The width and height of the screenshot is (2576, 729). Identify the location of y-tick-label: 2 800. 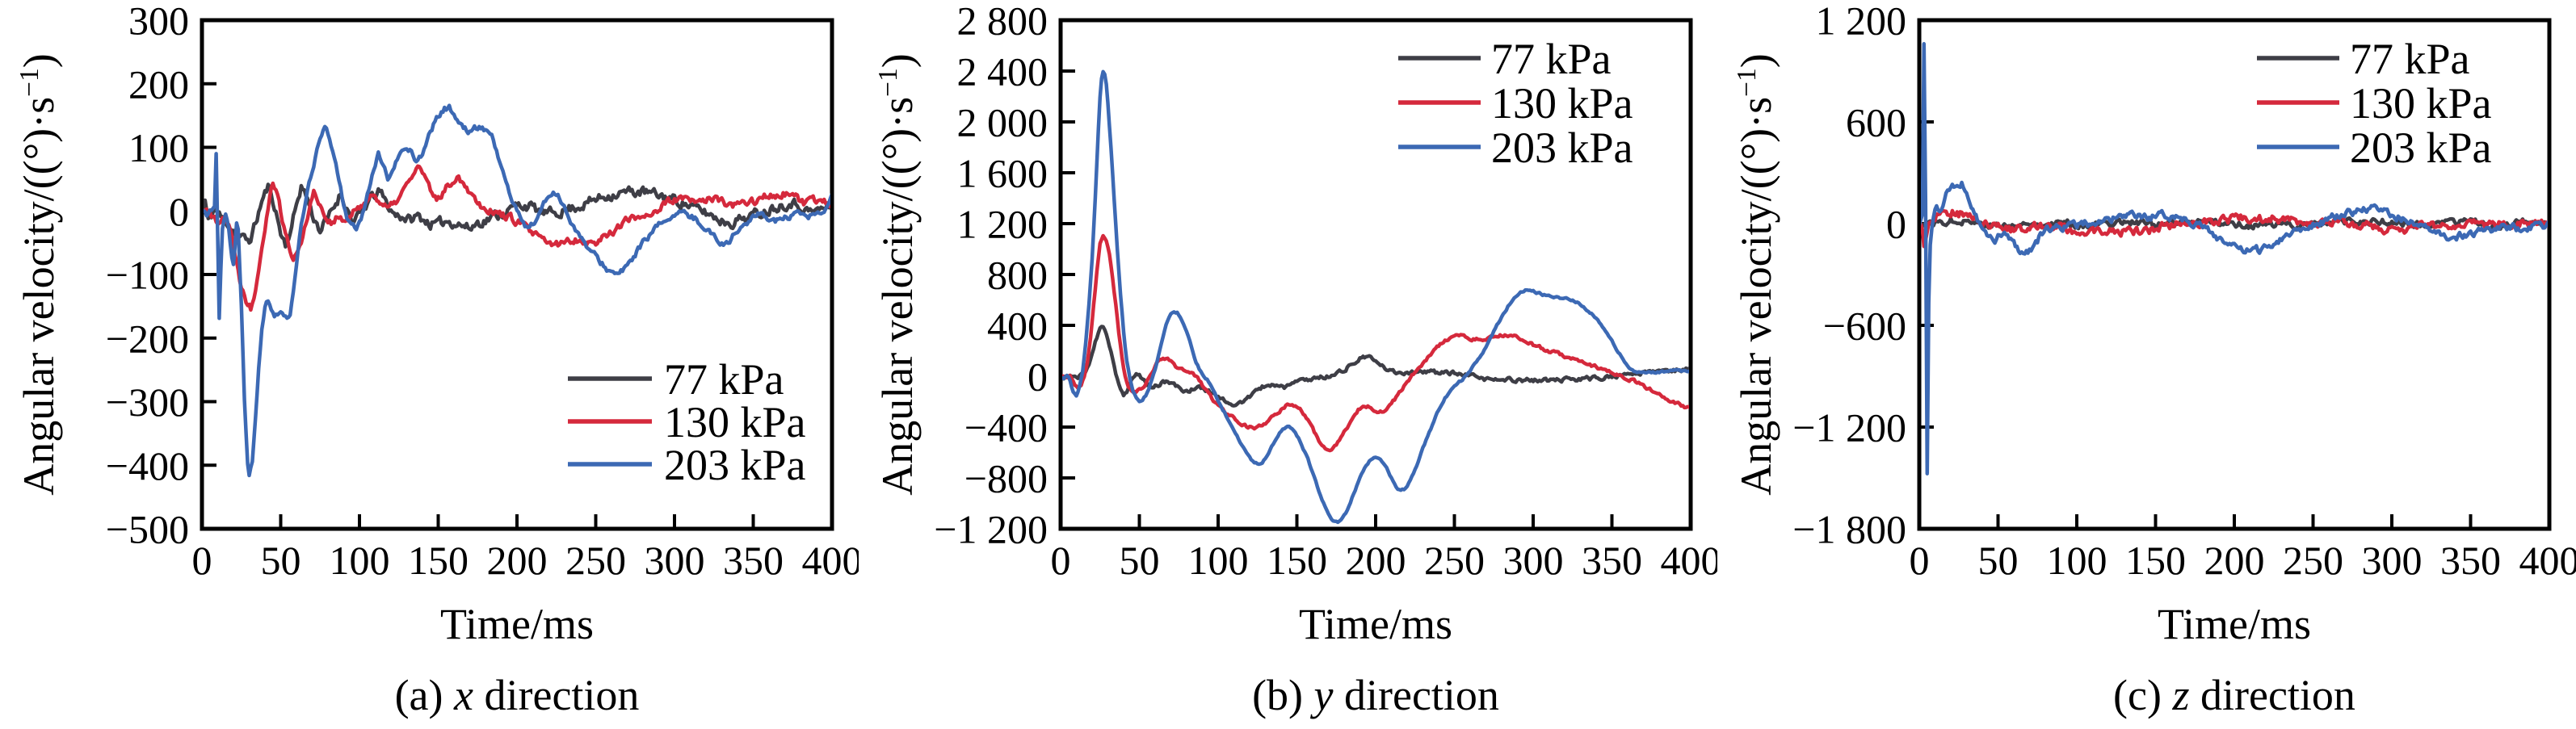
(1002, 22).